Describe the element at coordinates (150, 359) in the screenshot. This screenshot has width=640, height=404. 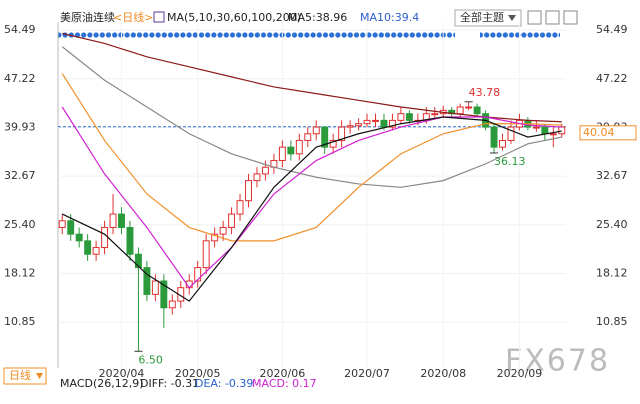
I see `annotation: 6.50` at that location.